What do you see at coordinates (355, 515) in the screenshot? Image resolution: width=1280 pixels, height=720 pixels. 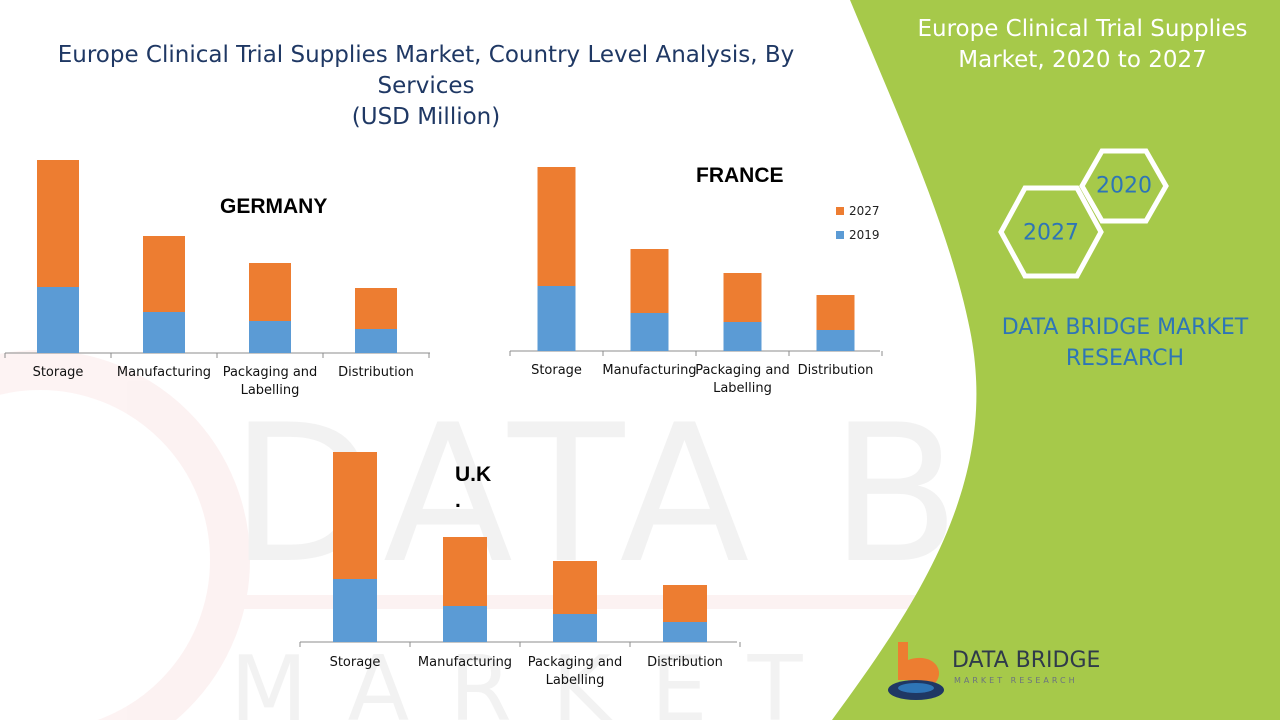 I see `bar-uk-storage-2027` at bounding box center [355, 515].